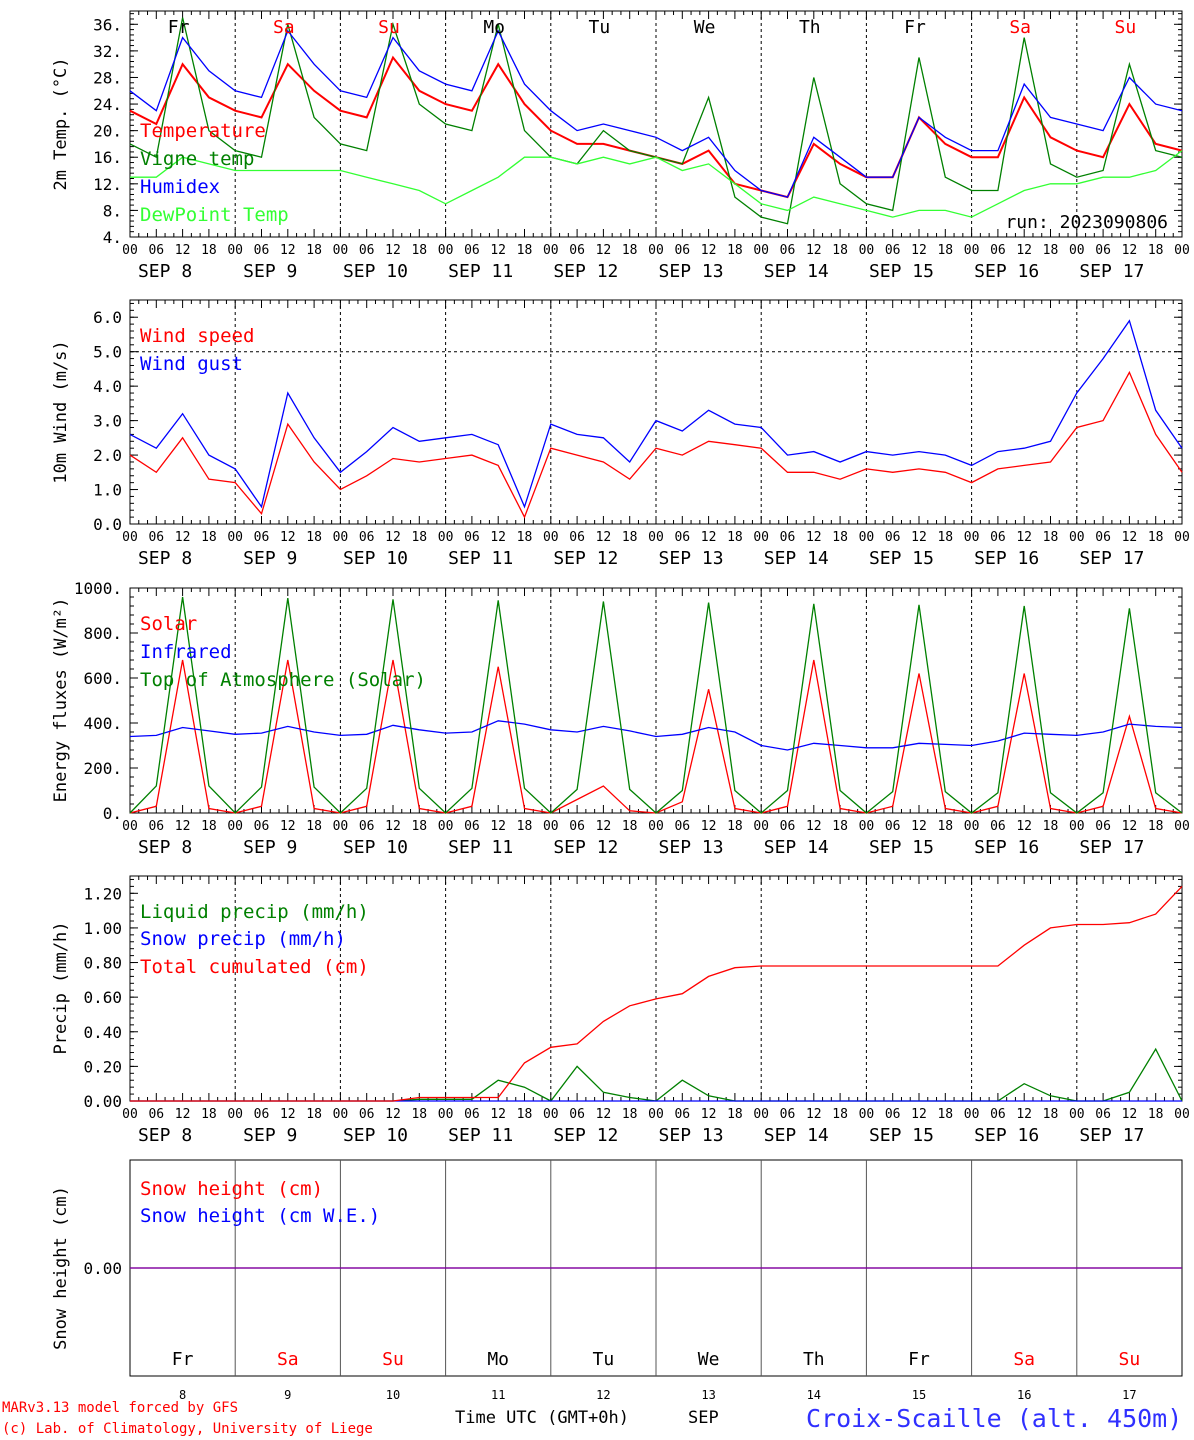  I want to click on day-number-label: 17, so click(1129, 1395).